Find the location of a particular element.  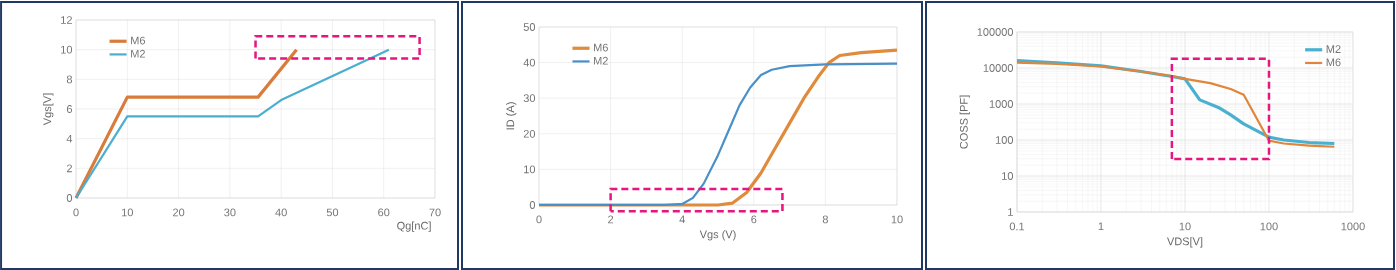

x-tick-label: 1 is located at coordinates (1101, 226).